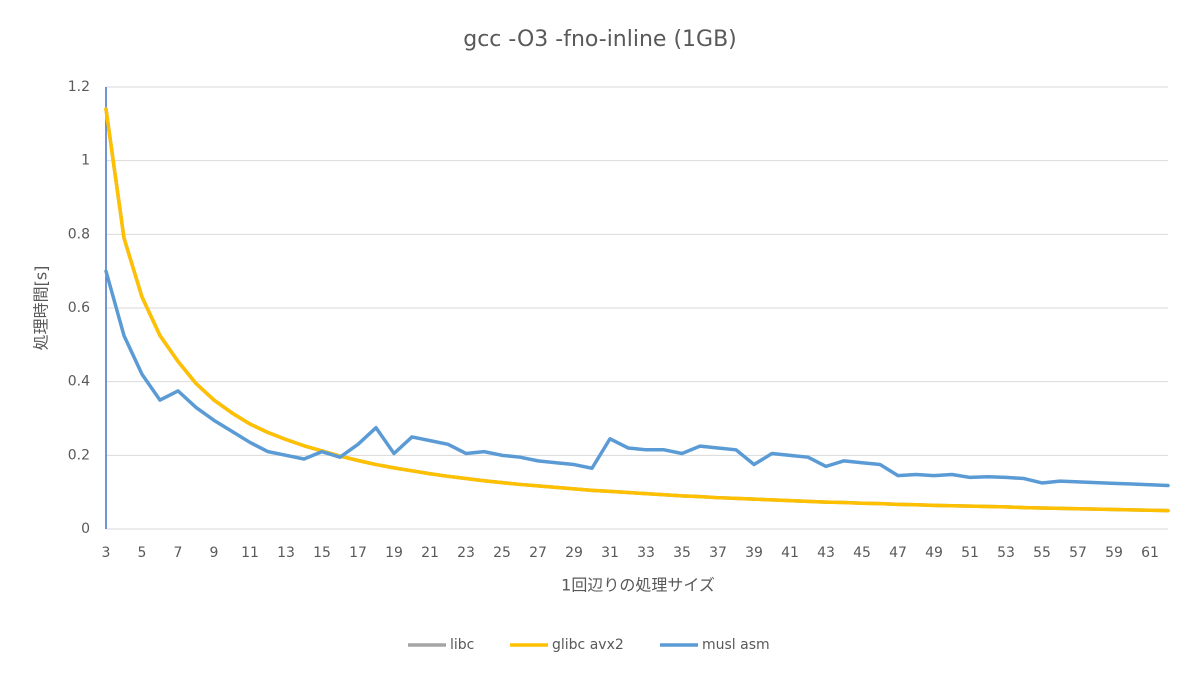 This screenshot has width=1200, height=676. Describe the element at coordinates (358, 553) in the screenshot. I see `x-tick-label: 17` at that location.